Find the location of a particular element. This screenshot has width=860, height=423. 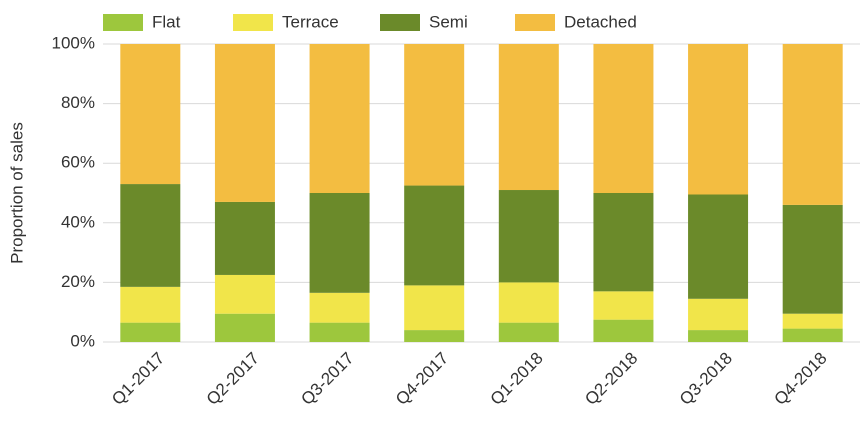

x-tick-label: Q1-2017 is located at coordinates (138, 379).